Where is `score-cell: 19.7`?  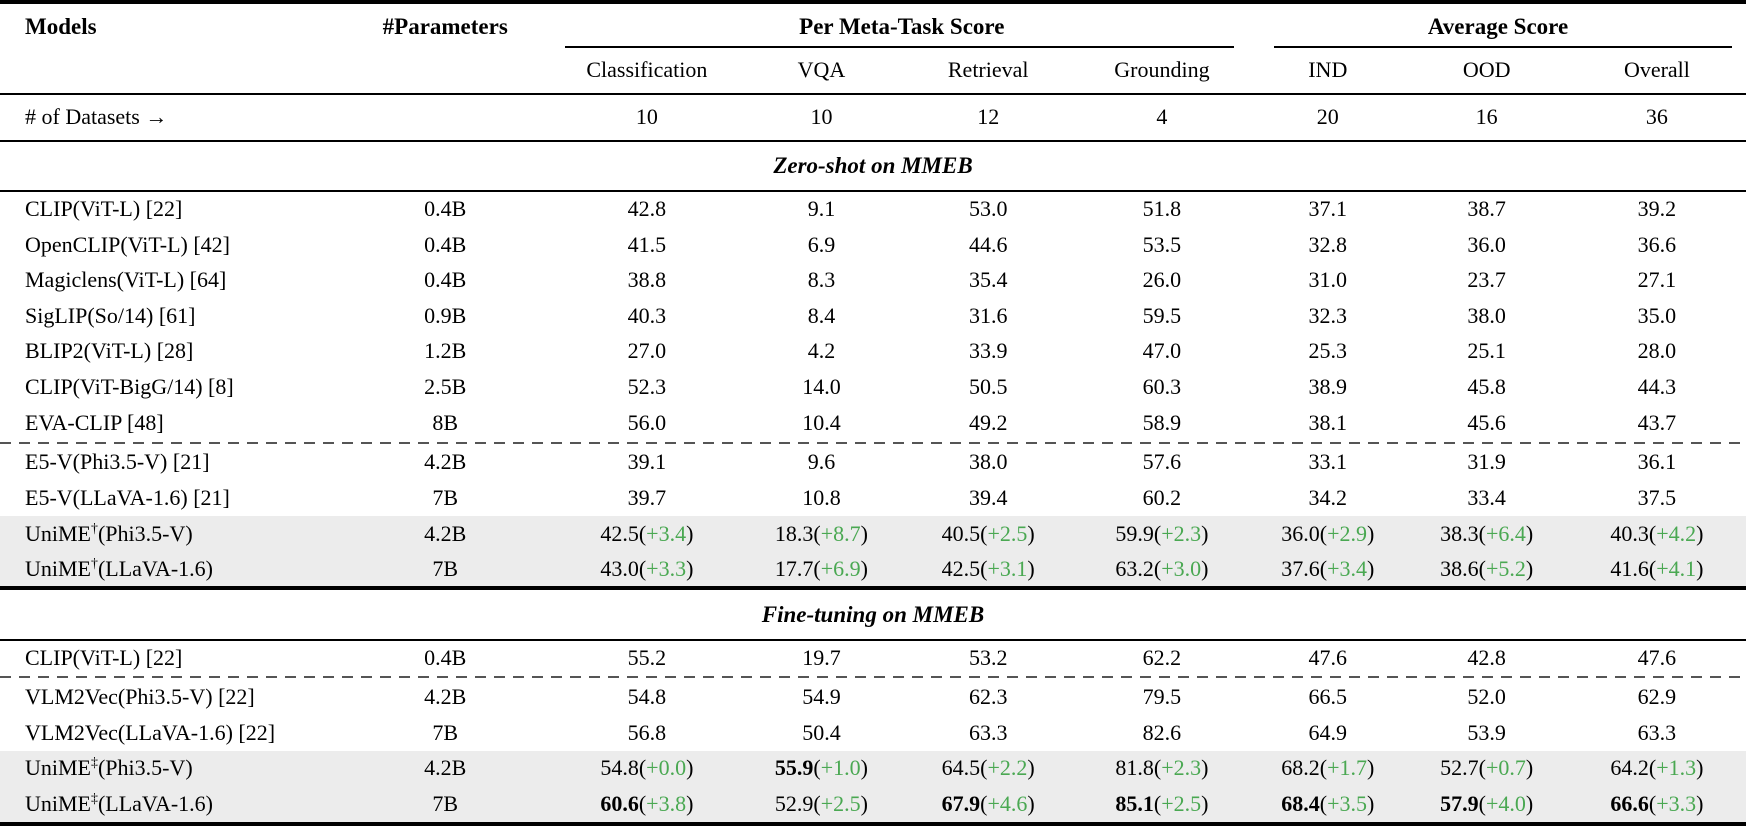
score-cell: 19.7 is located at coordinates (821, 658).